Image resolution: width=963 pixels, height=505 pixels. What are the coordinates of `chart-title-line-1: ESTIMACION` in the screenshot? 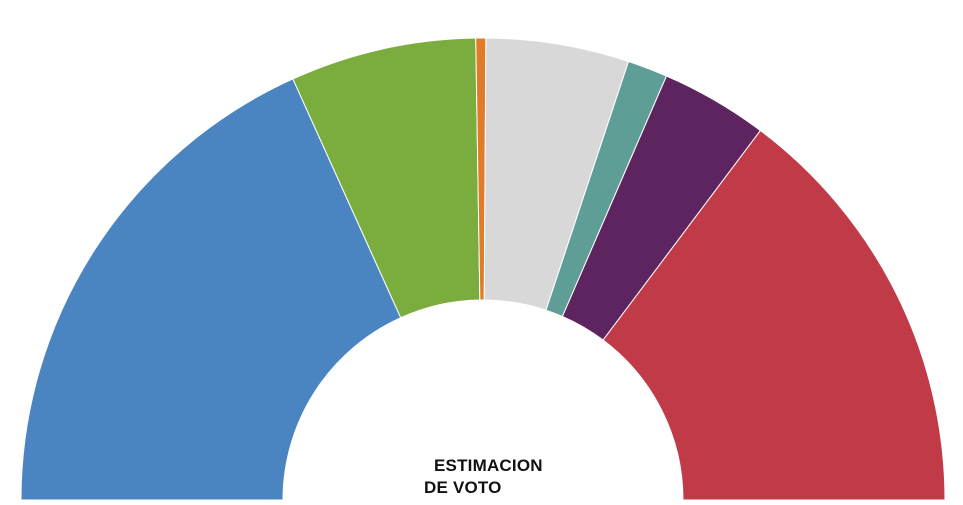 It's located at (488, 465).